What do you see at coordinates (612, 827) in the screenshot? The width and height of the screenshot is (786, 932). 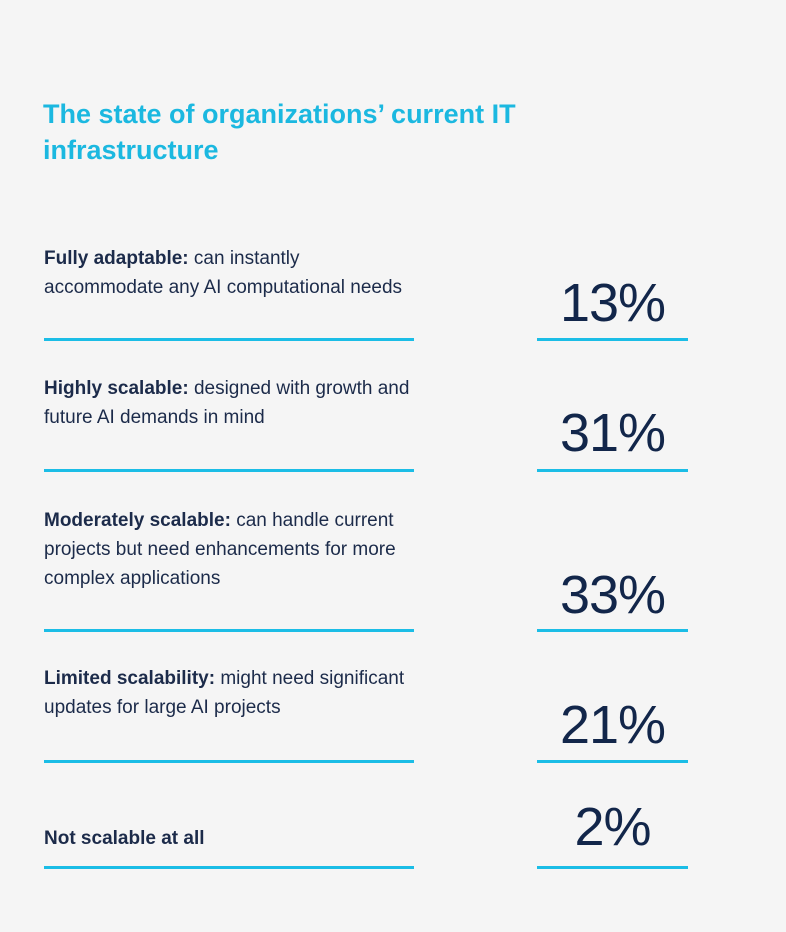 I see `stat-value: 2%` at bounding box center [612, 827].